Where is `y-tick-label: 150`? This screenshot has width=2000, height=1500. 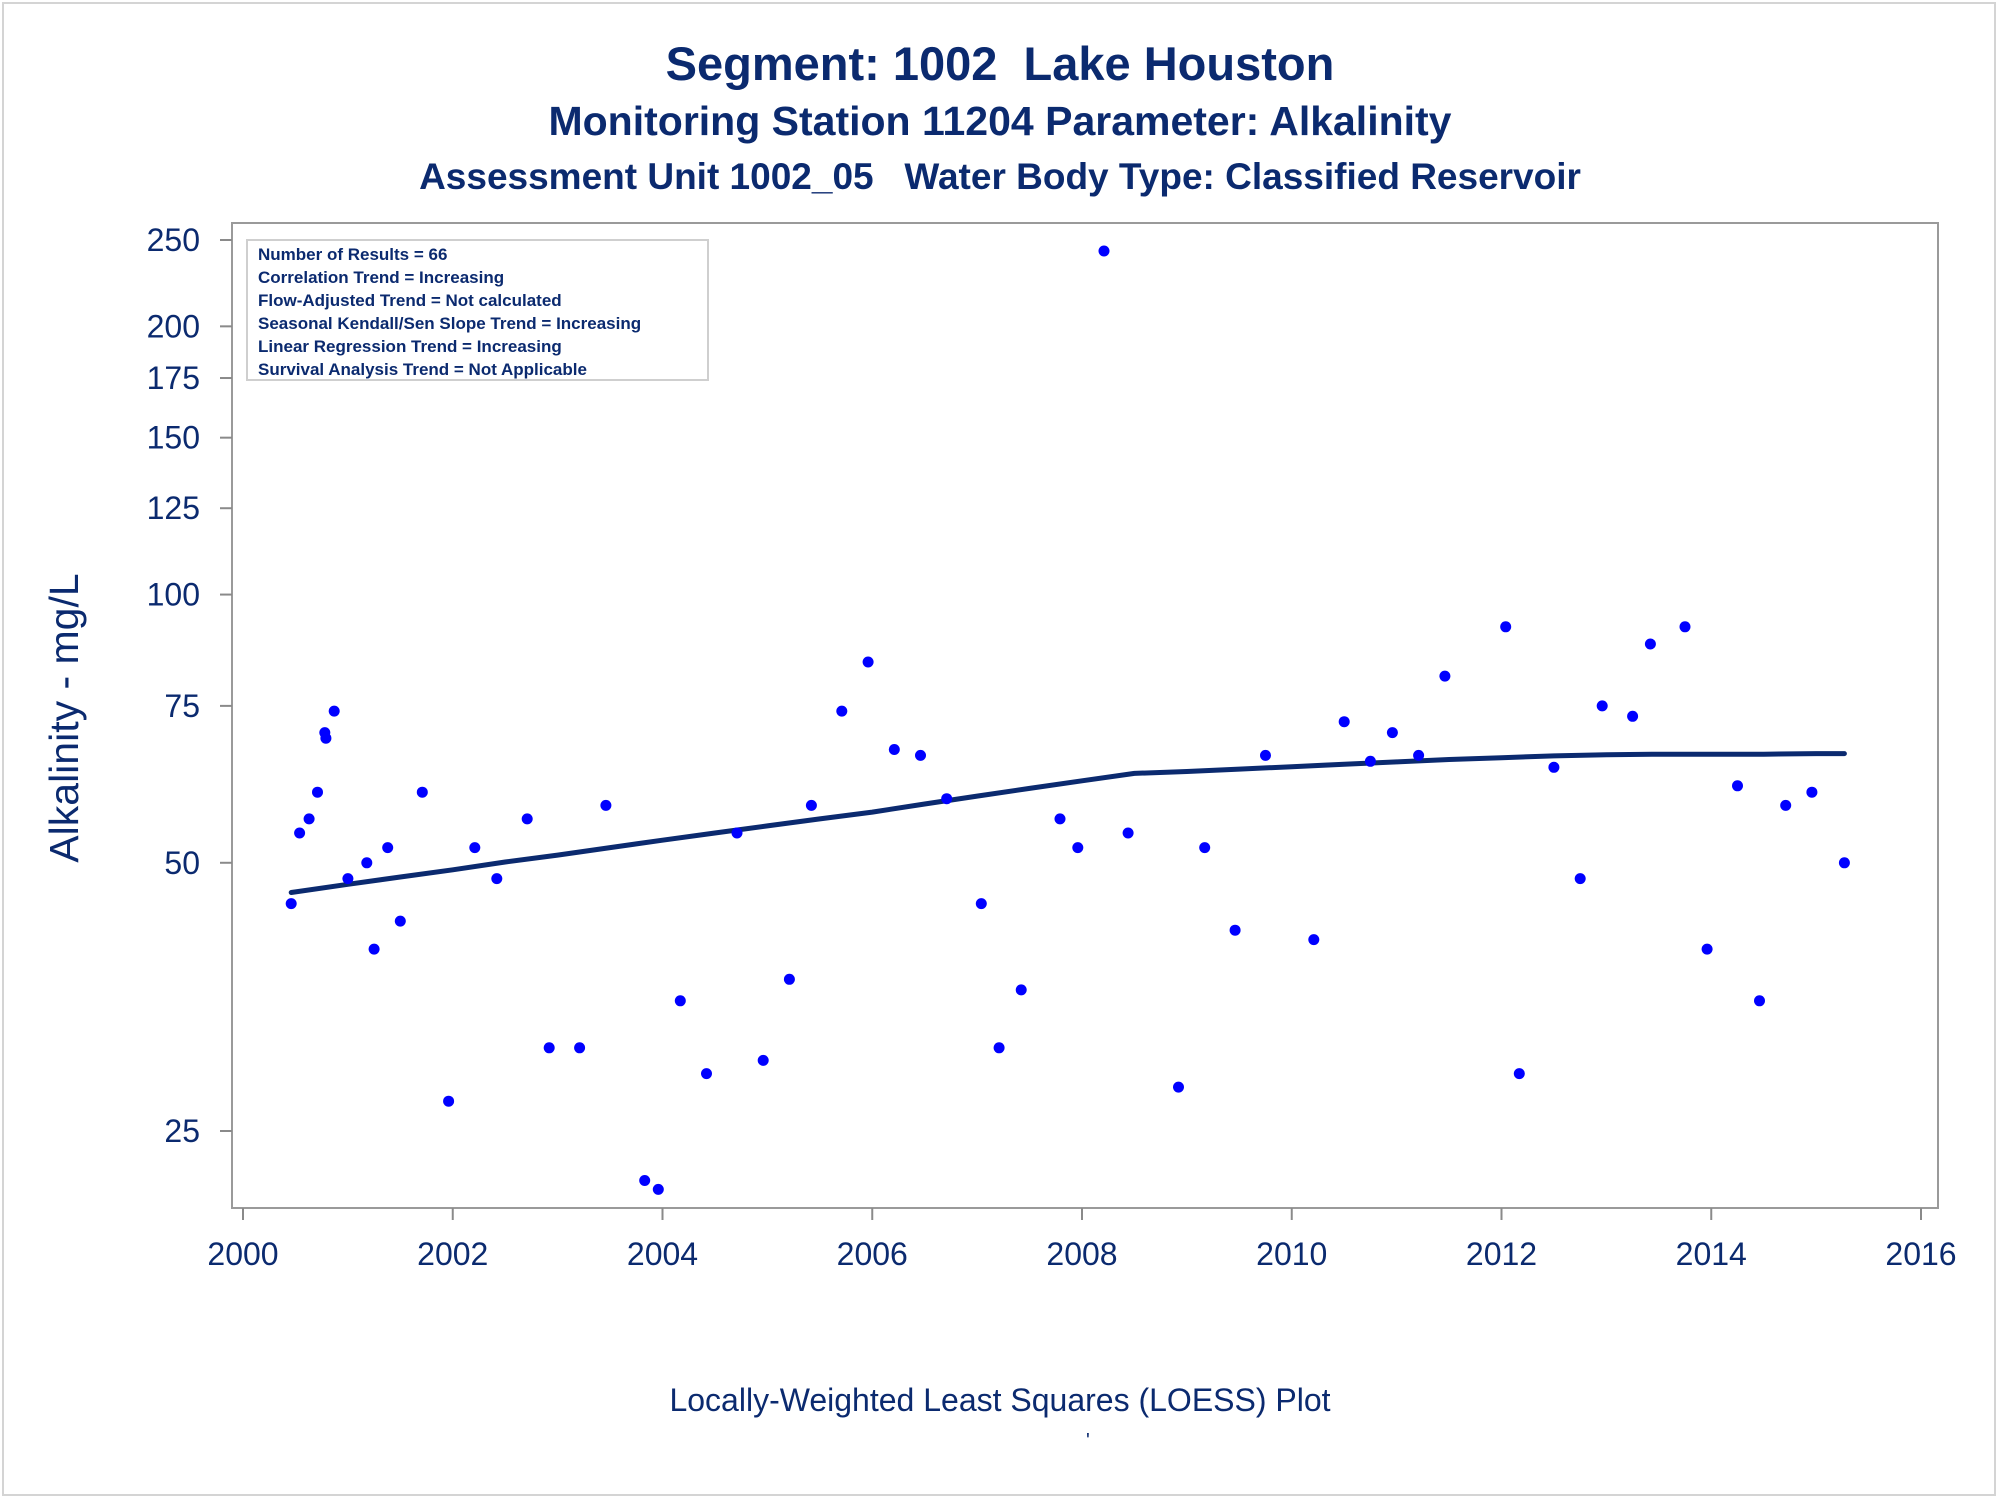
y-tick-label: 150 is located at coordinates (173, 438).